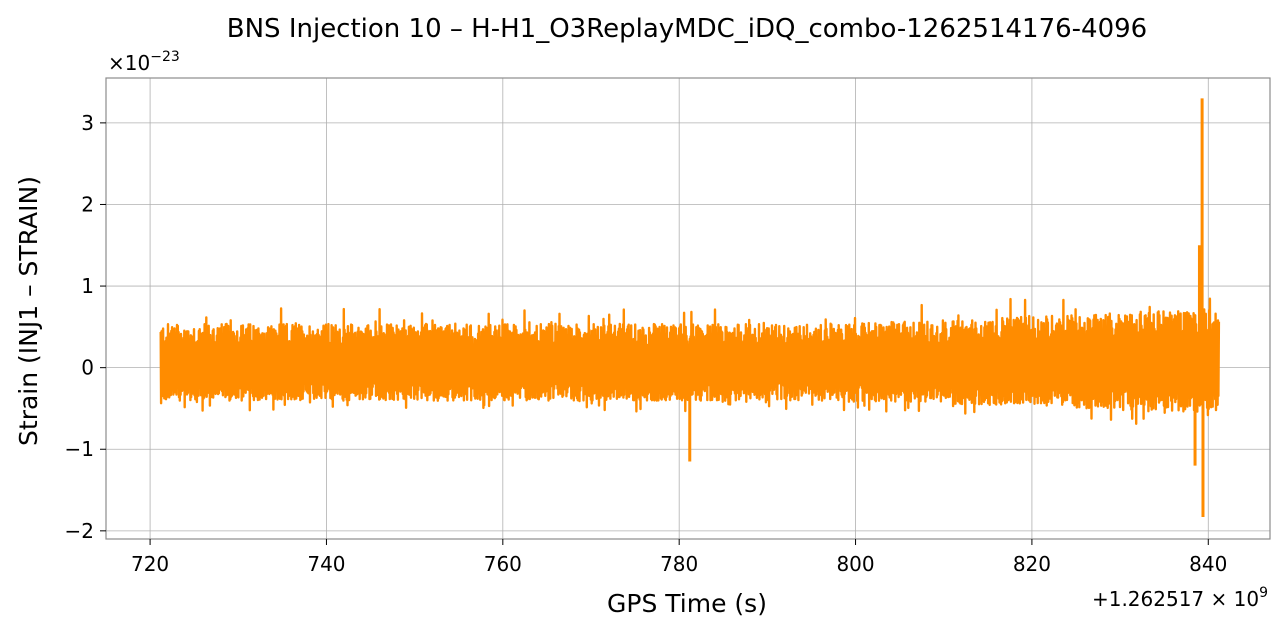 This screenshot has height=633, width=1283. Describe the element at coordinates (79, 531) in the screenshot. I see `y-tick-label: −2` at that location.